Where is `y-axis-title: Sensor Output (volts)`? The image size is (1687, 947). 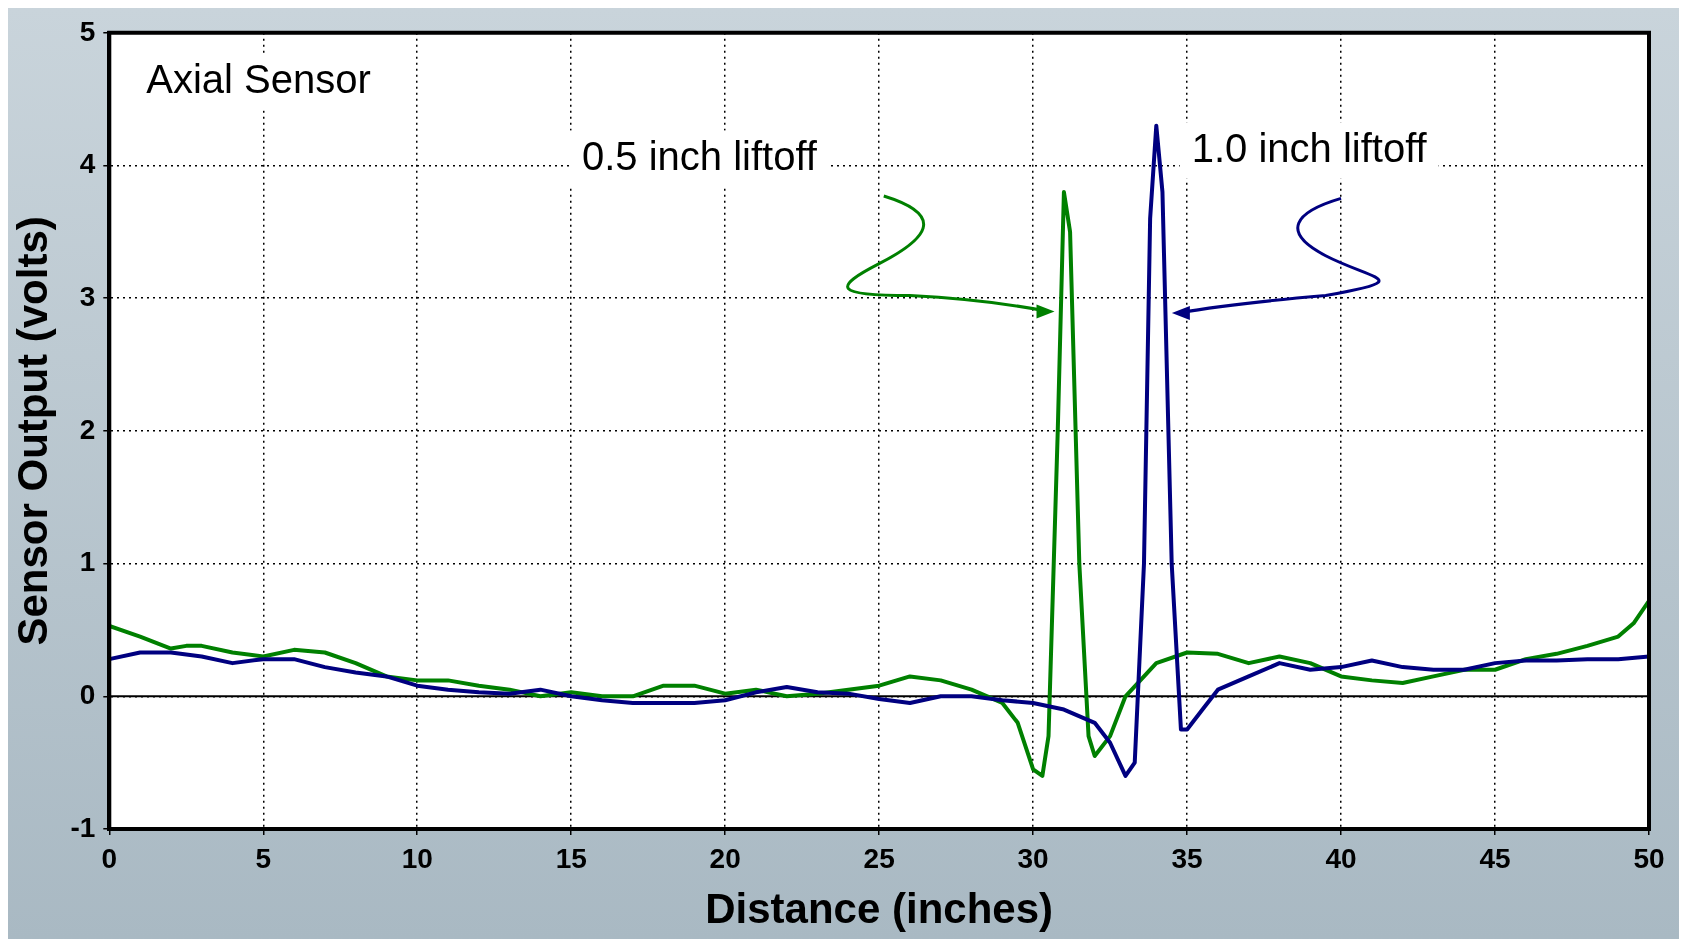 y-axis-title: Sensor Output (volts) is located at coordinates (32, 431).